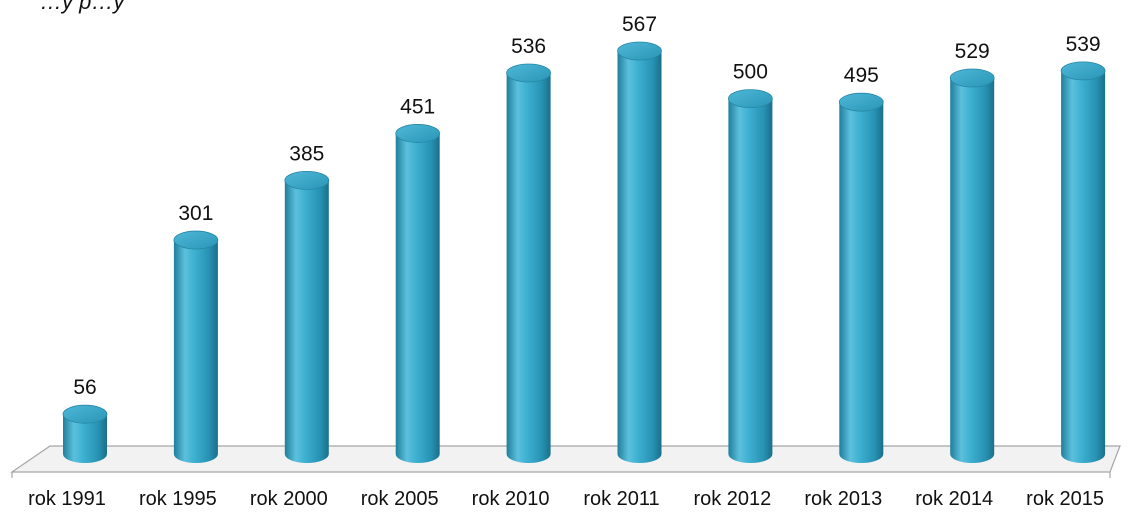 This screenshot has width=1132, height=517. I want to click on x-tick-label: rok 1991, so click(67, 499).